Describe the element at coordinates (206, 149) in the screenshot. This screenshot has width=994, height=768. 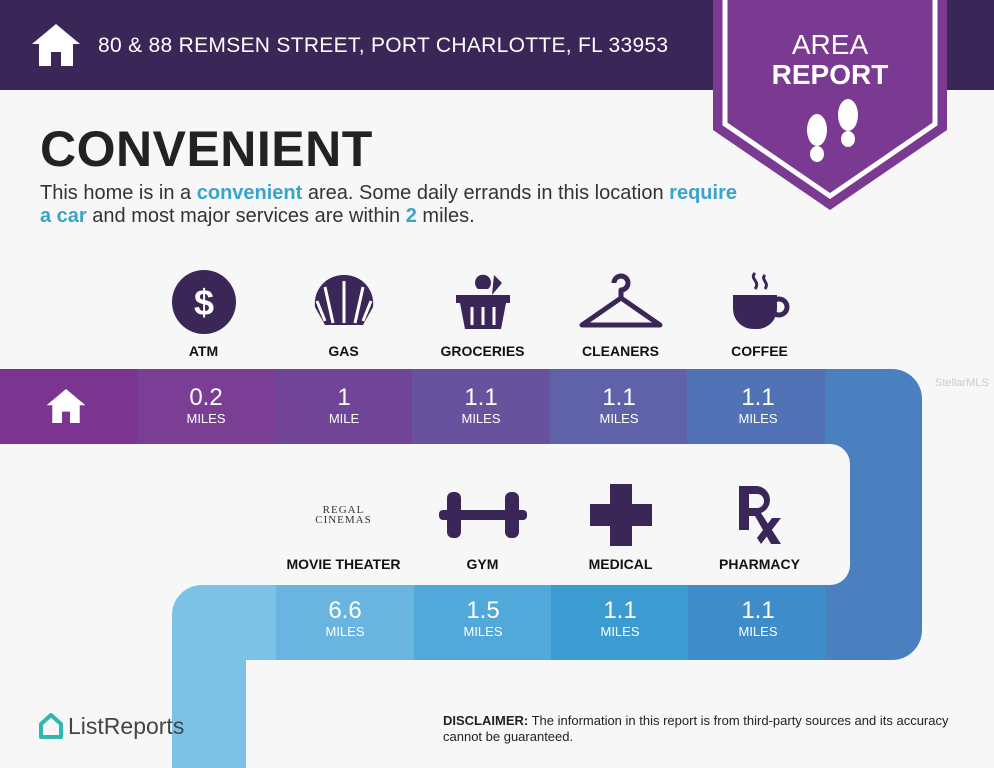
I see `rating-title: CONVENIENT` at that location.